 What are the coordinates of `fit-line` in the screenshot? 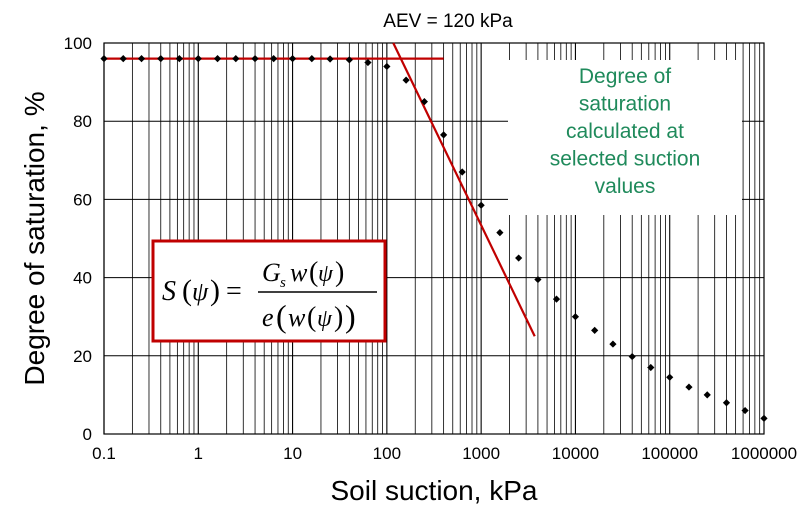 It's located at (464, 189).